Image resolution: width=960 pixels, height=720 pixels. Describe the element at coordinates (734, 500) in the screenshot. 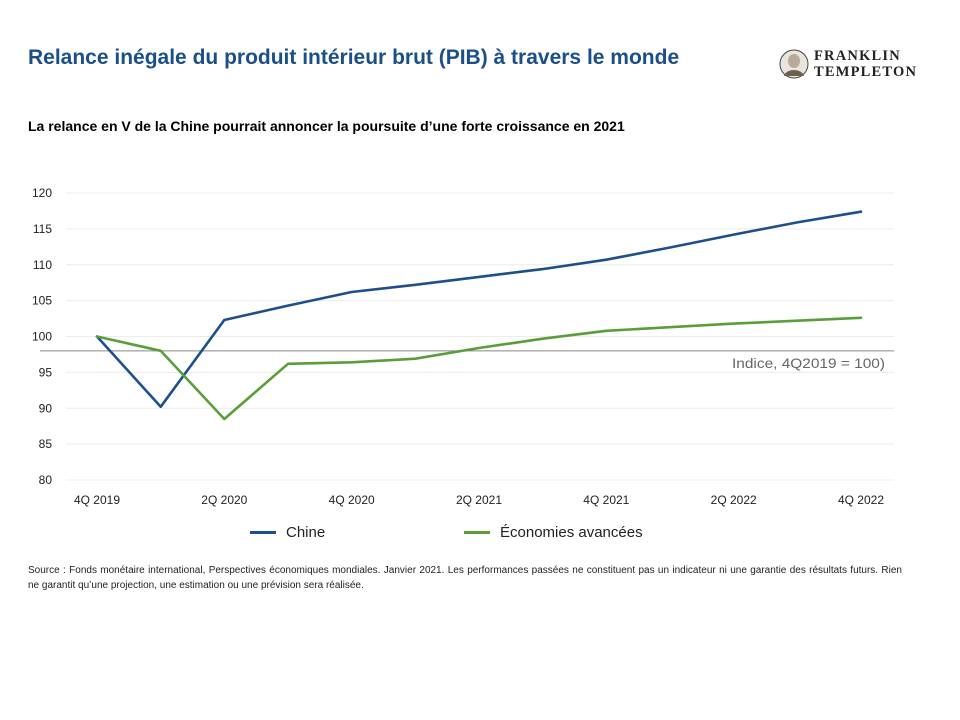

I see `x-tick-label: 2Q 2022` at that location.